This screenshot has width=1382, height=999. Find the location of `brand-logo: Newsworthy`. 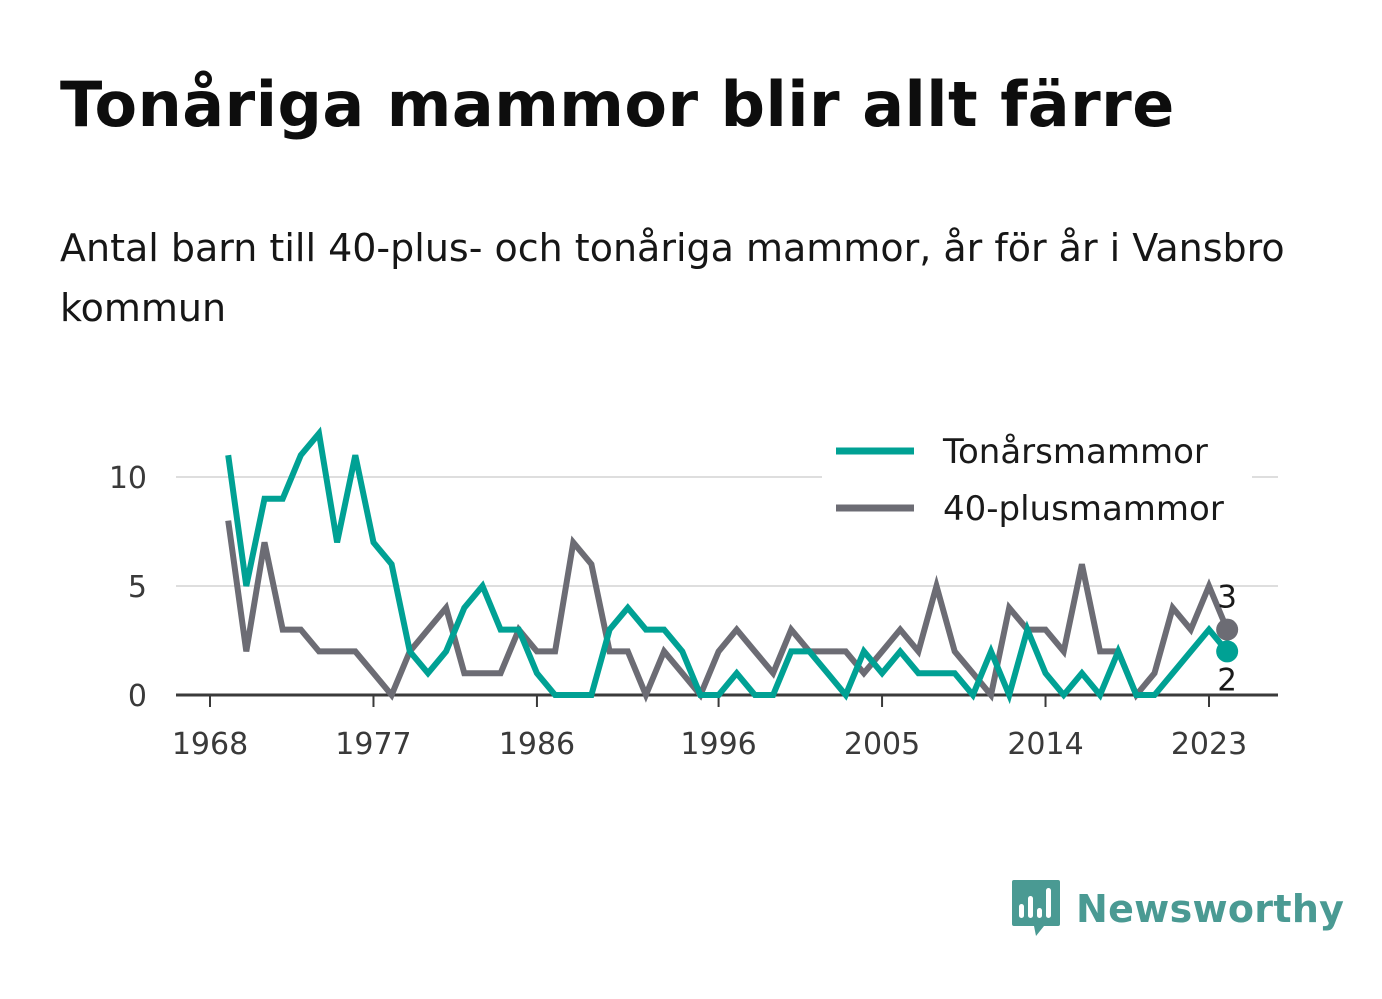

brand-logo: Newsworthy is located at coordinates (1177, 909).